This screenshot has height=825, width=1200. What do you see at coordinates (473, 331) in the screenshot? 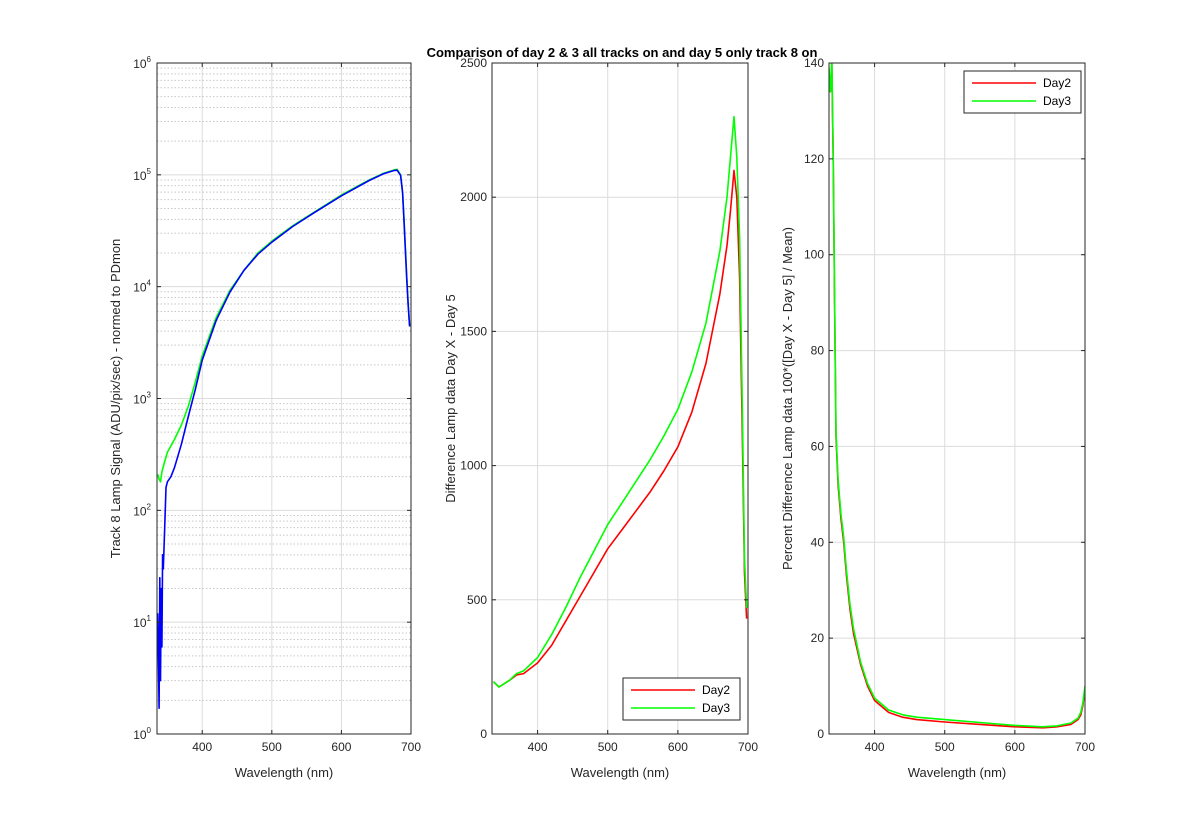
I see `y-tick-label: 1500` at bounding box center [473, 331].